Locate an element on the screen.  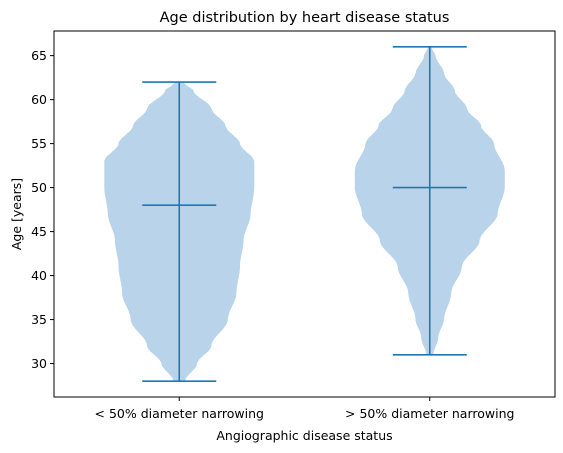
chart-title: Age distribution by heart disease status is located at coordinates (305, 18).